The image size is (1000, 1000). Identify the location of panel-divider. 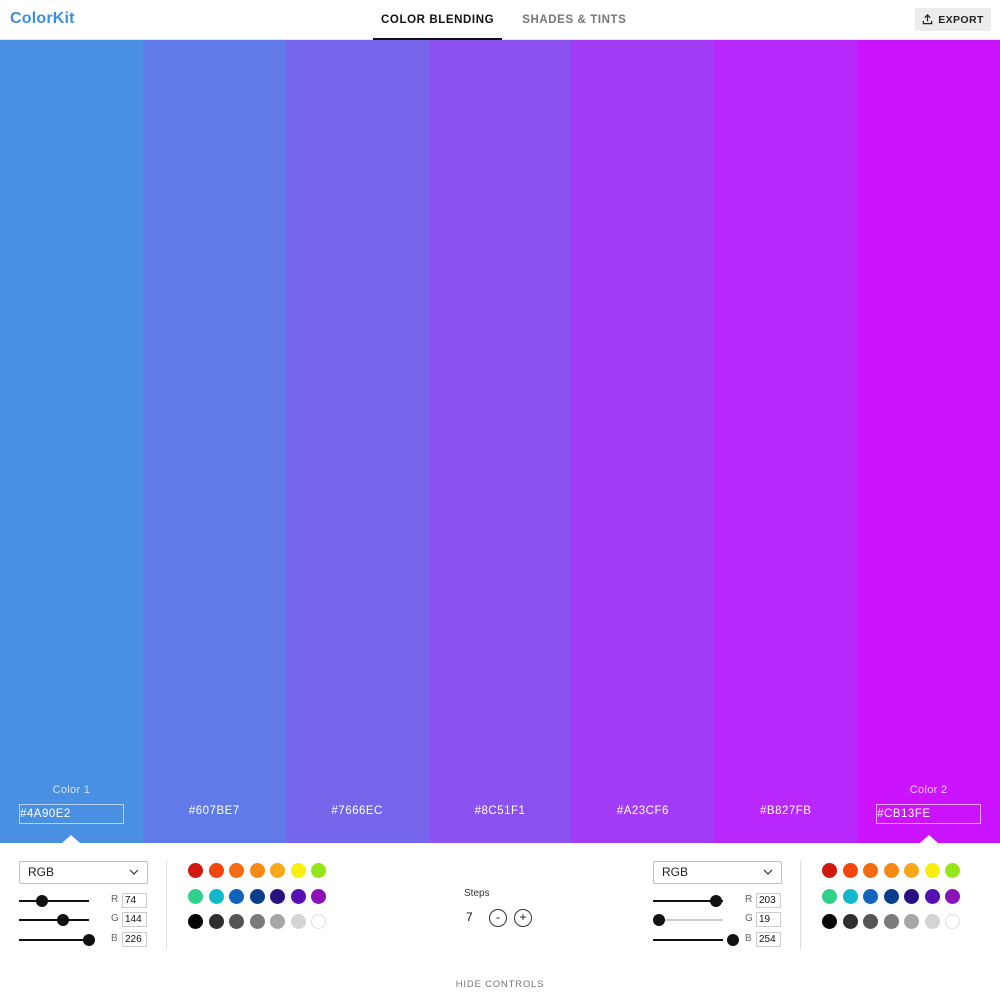
(166, 905).